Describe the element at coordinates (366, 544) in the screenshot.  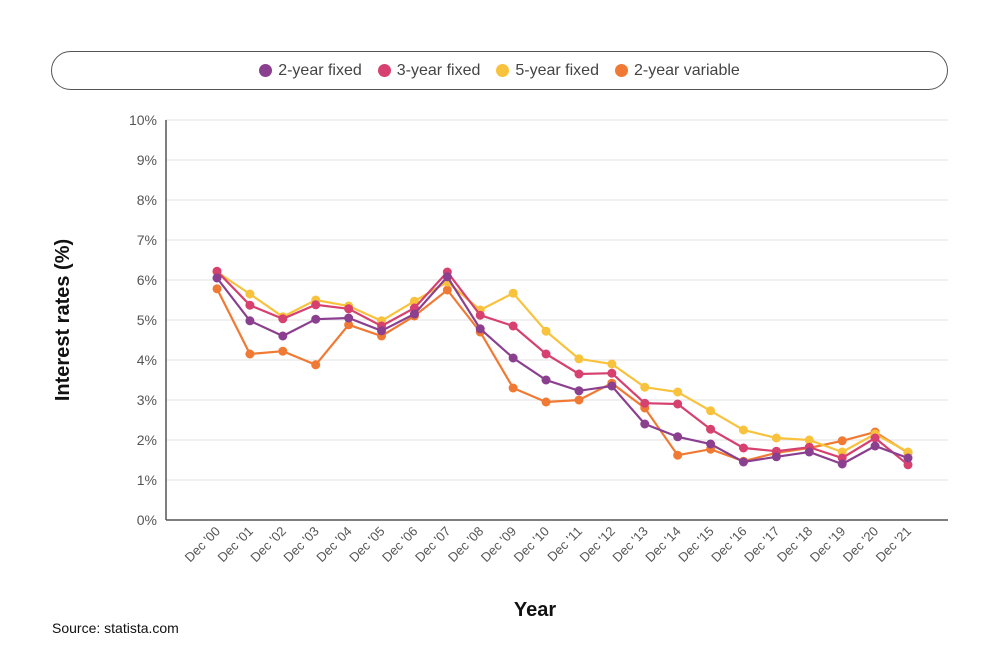
I see `x-tick-label: Dec '05` at that location.